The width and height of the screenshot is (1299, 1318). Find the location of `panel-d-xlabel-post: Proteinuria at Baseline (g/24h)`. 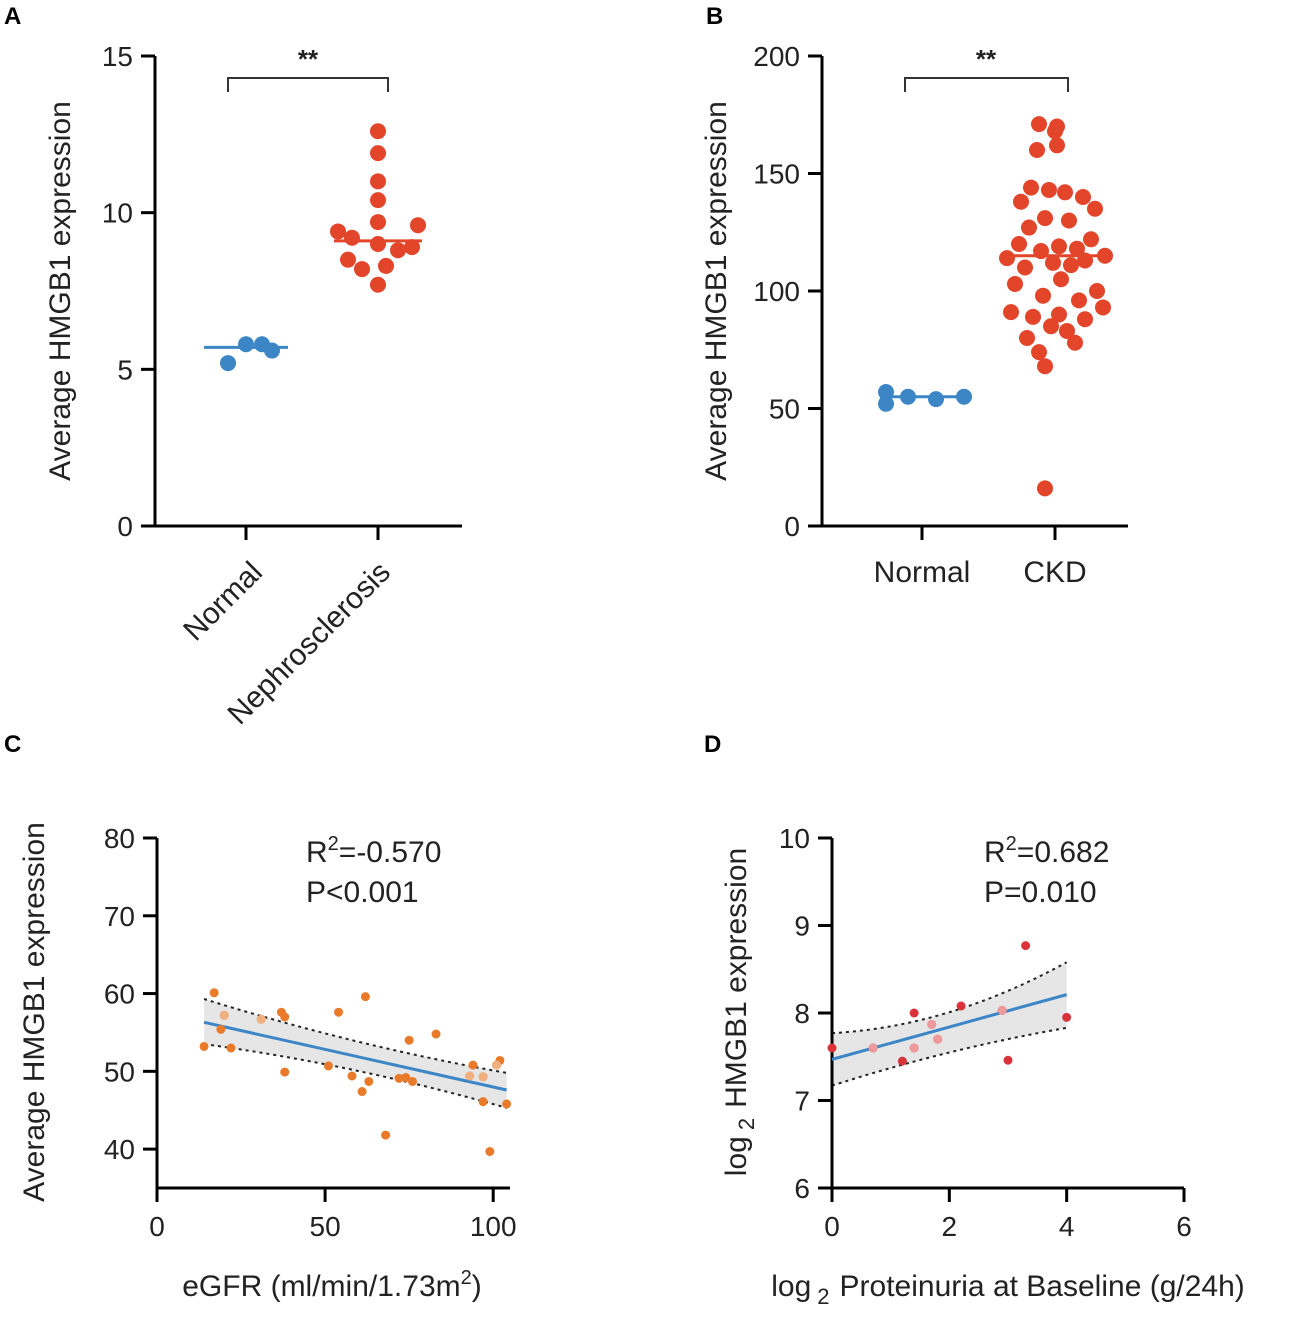

panel-d-xlabel-post: Proteinuria at Baseline (g/24h) is located at coordinates (1042, 1286).